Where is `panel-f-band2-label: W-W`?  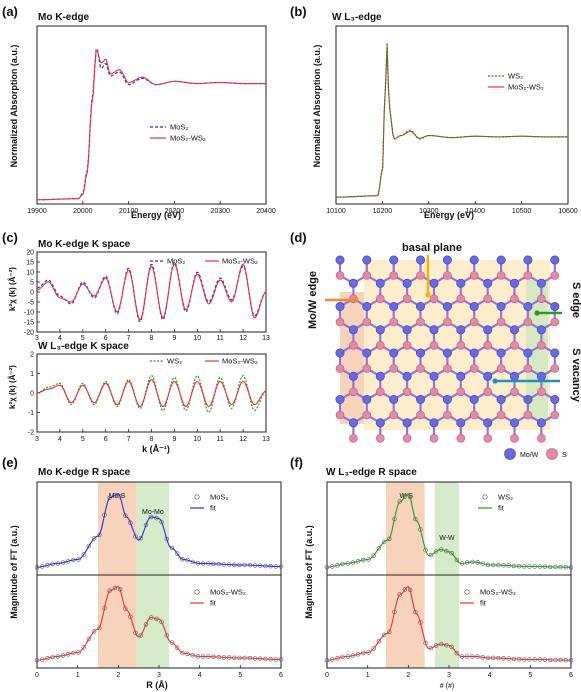
panel-f-band2-label: W-W is located at coordinates (447, 538).